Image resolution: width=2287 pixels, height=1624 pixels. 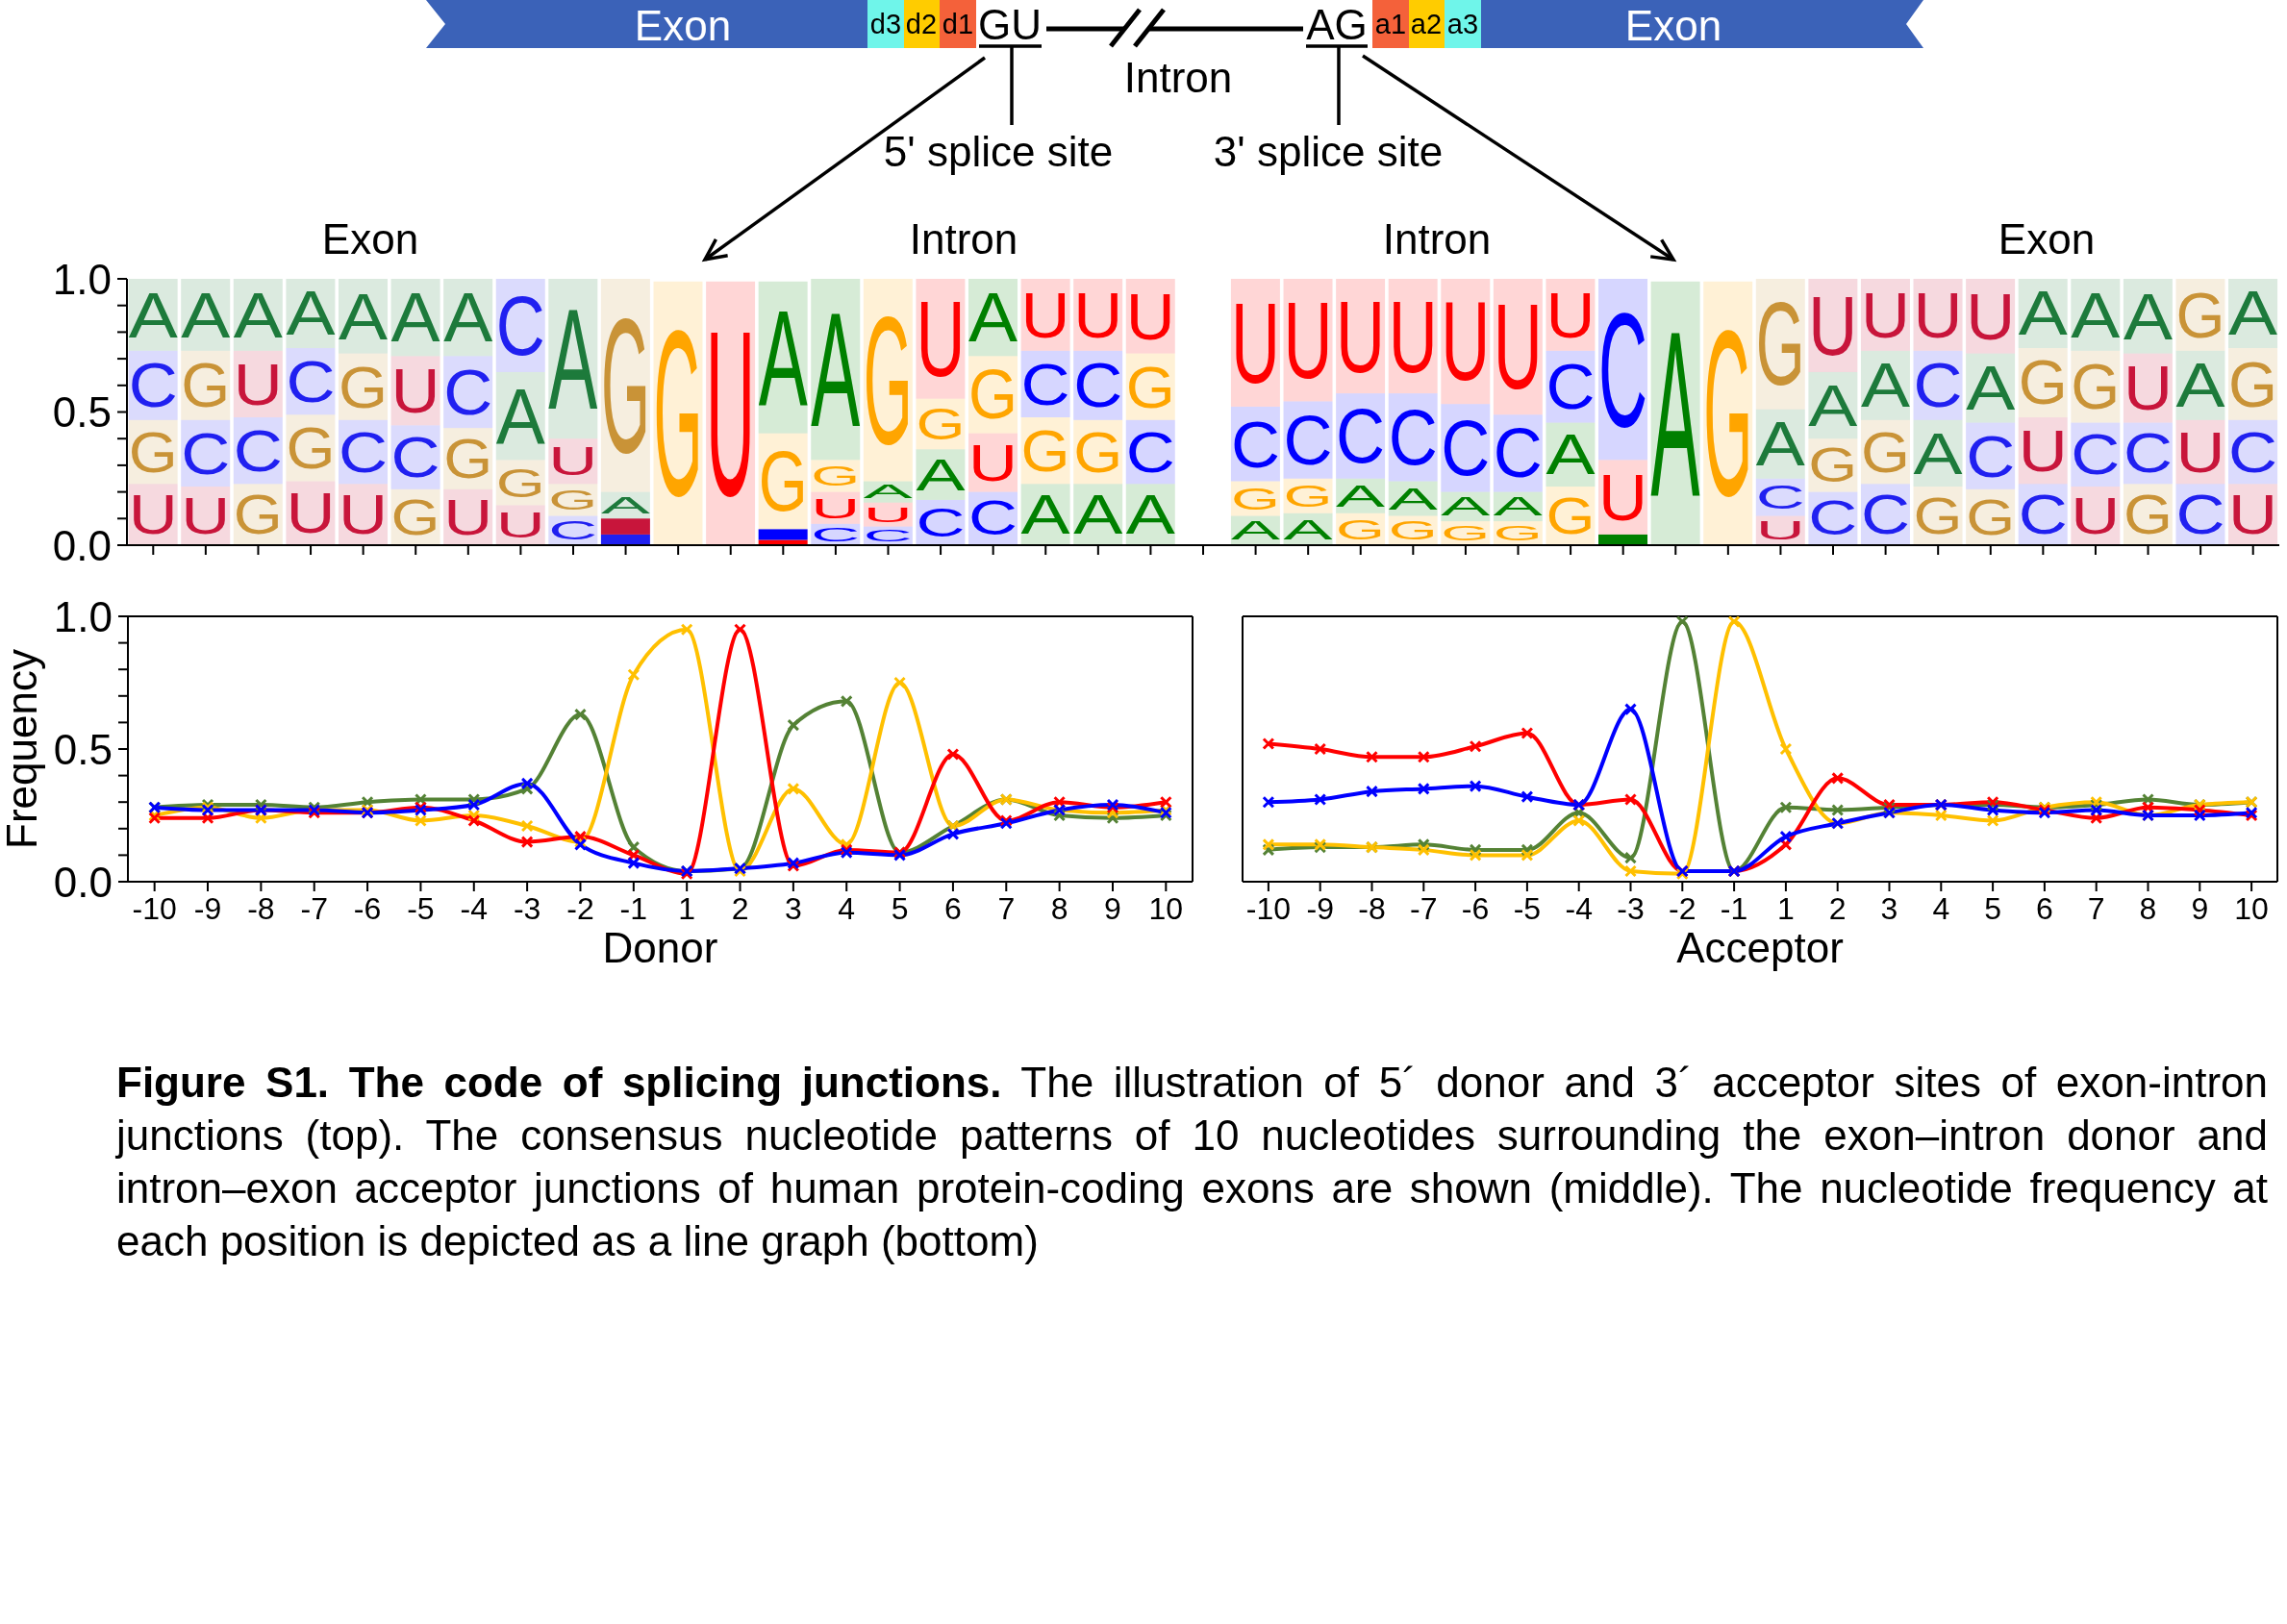 What do you see at coordinates (421, 908) in the screenshot?
I see `x-tick-label: -5` at bounding box center [421, 908].